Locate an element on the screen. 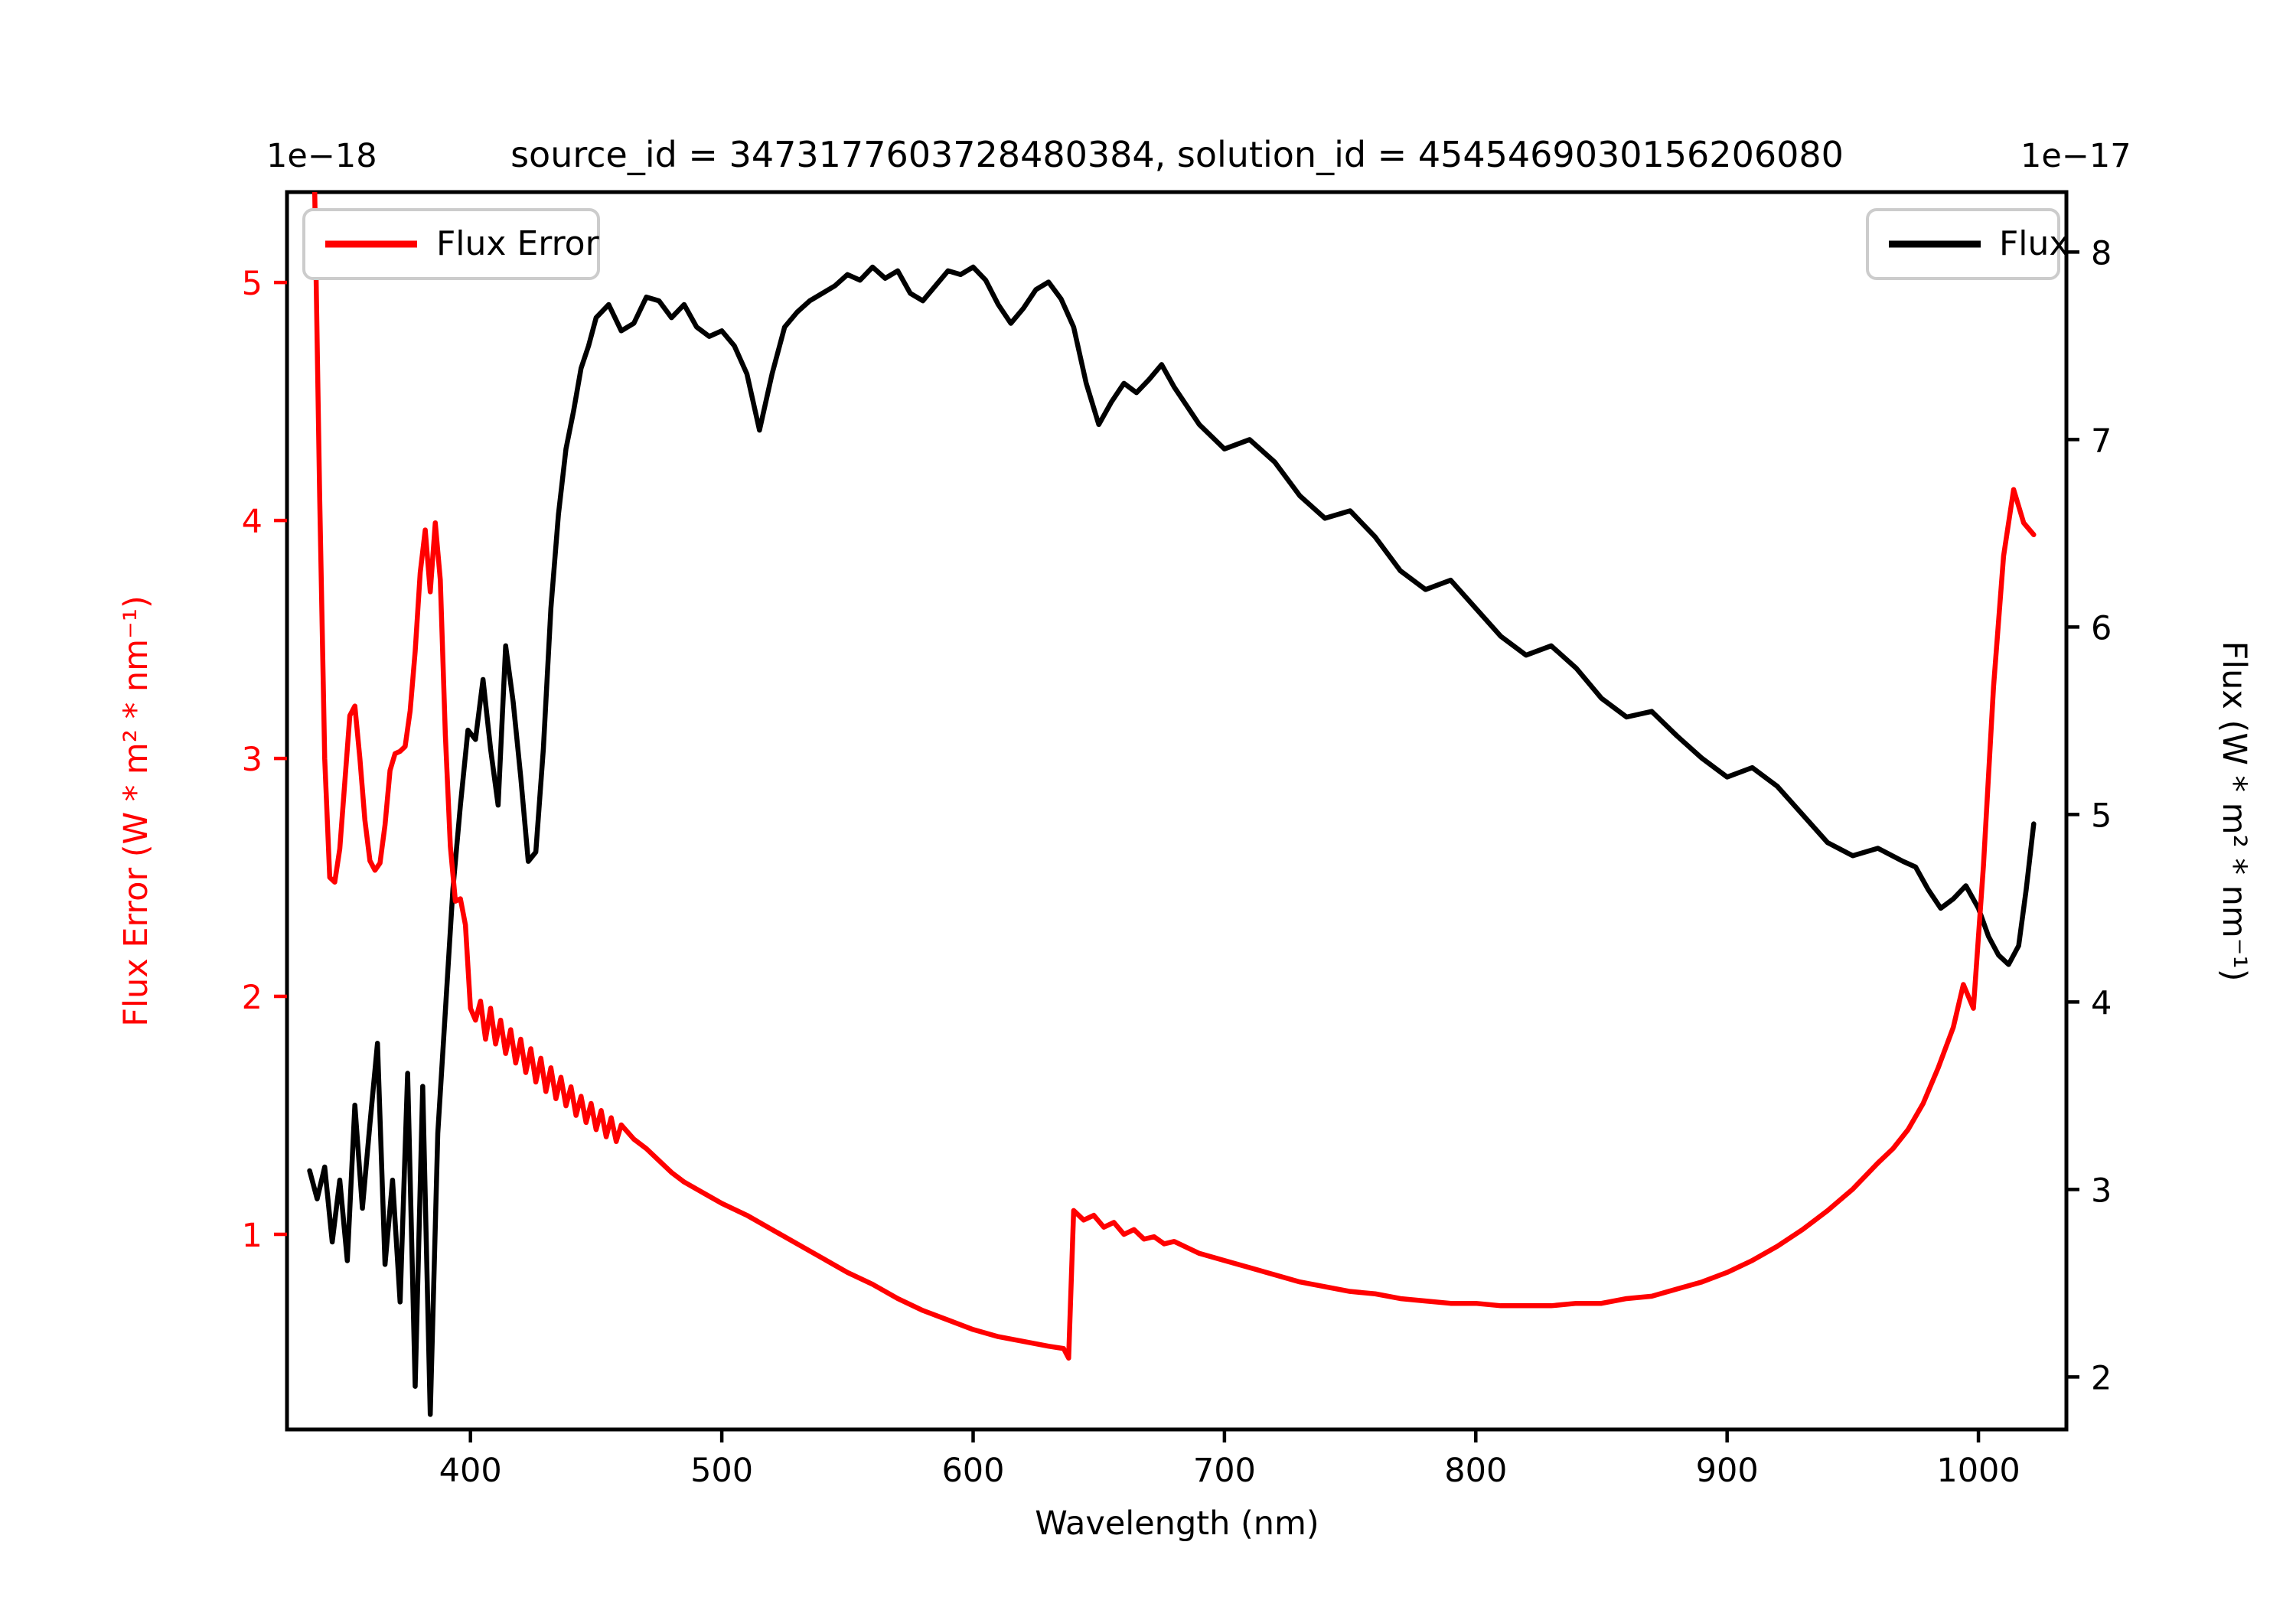 Image resolution: width=2296 pixels, height=1607 pixels. x-ticklabel-500: 500 is located at coordinates (721, 1471).